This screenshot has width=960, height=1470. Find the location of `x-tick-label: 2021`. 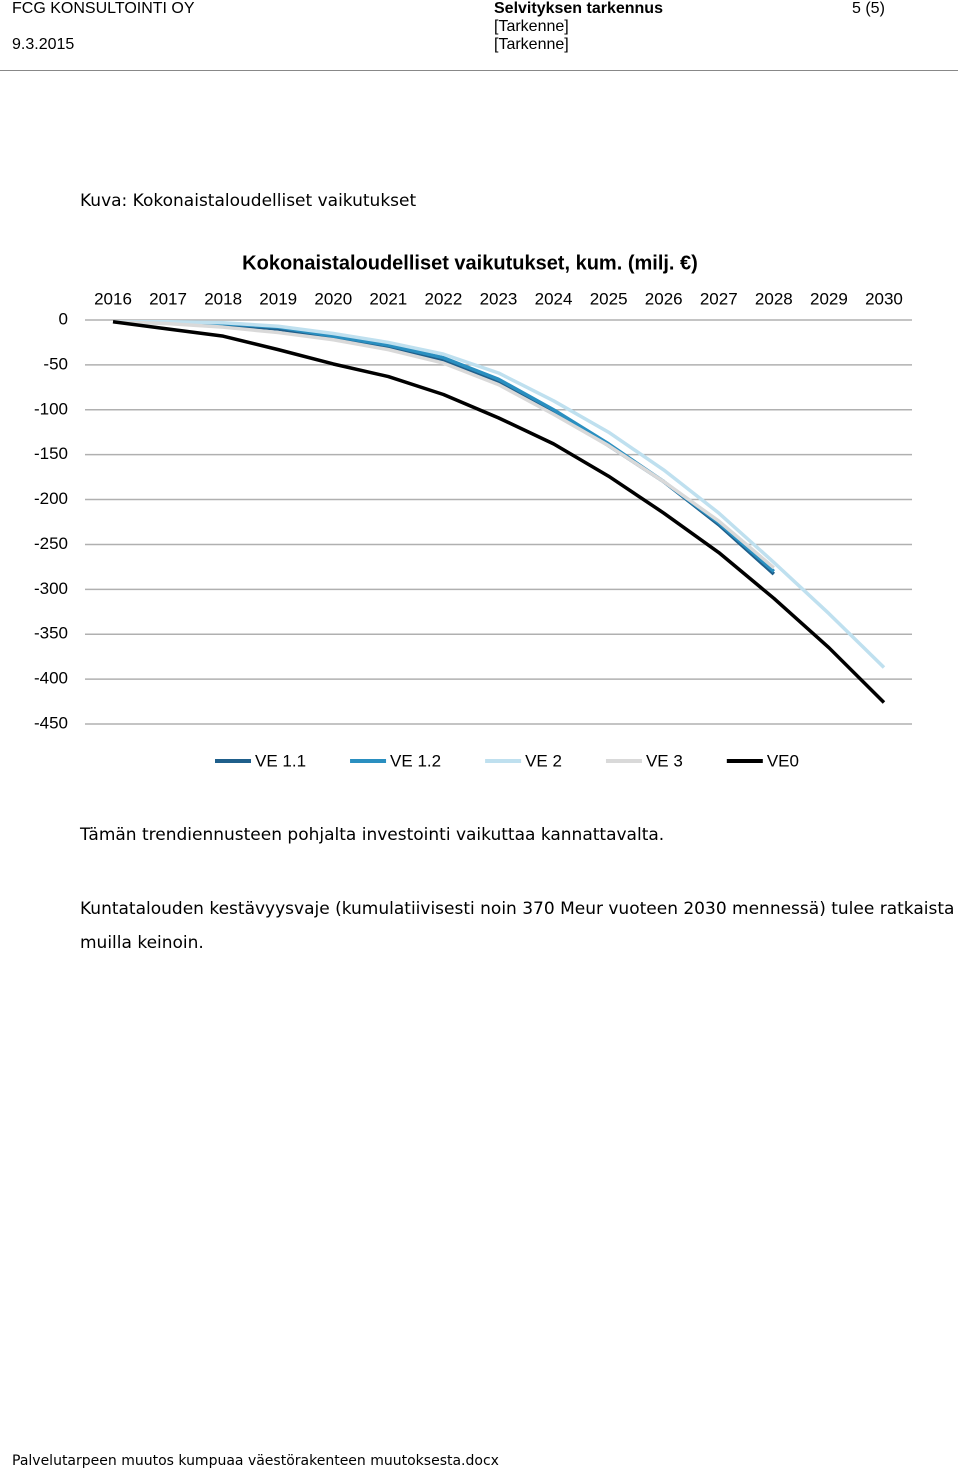

x-tick-label: 2021 is located at coordinates (388, 298).